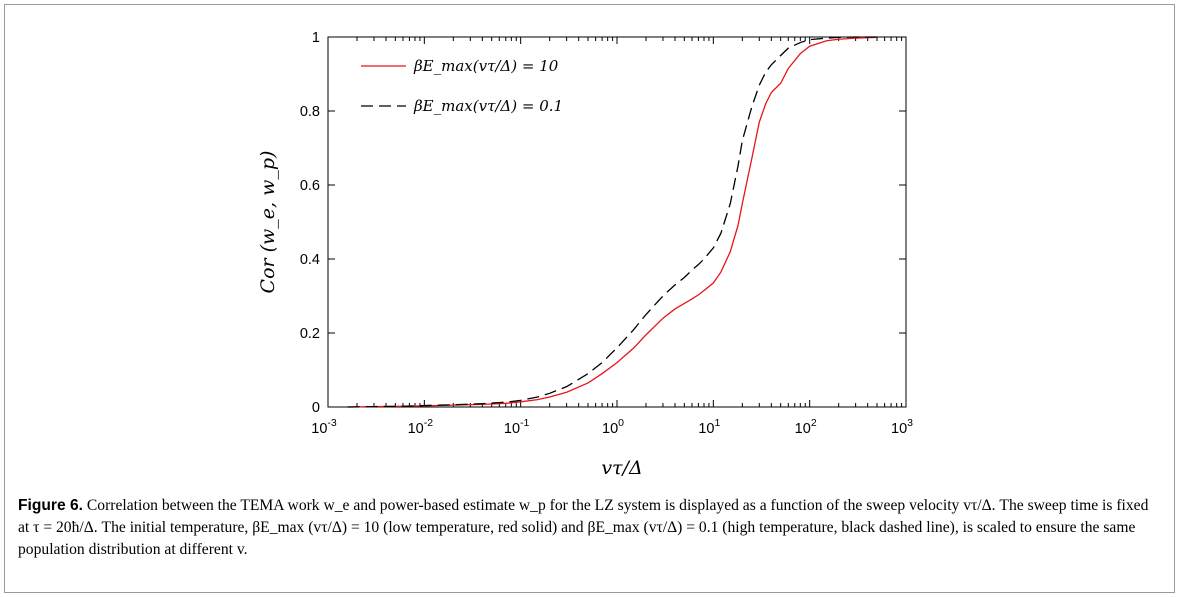 The height and width of the screenshot is (597, 1179). Describe the element at coordinates (421, 427) in the screenshot. I see `x-tick-label: 10⁻²` at that location.